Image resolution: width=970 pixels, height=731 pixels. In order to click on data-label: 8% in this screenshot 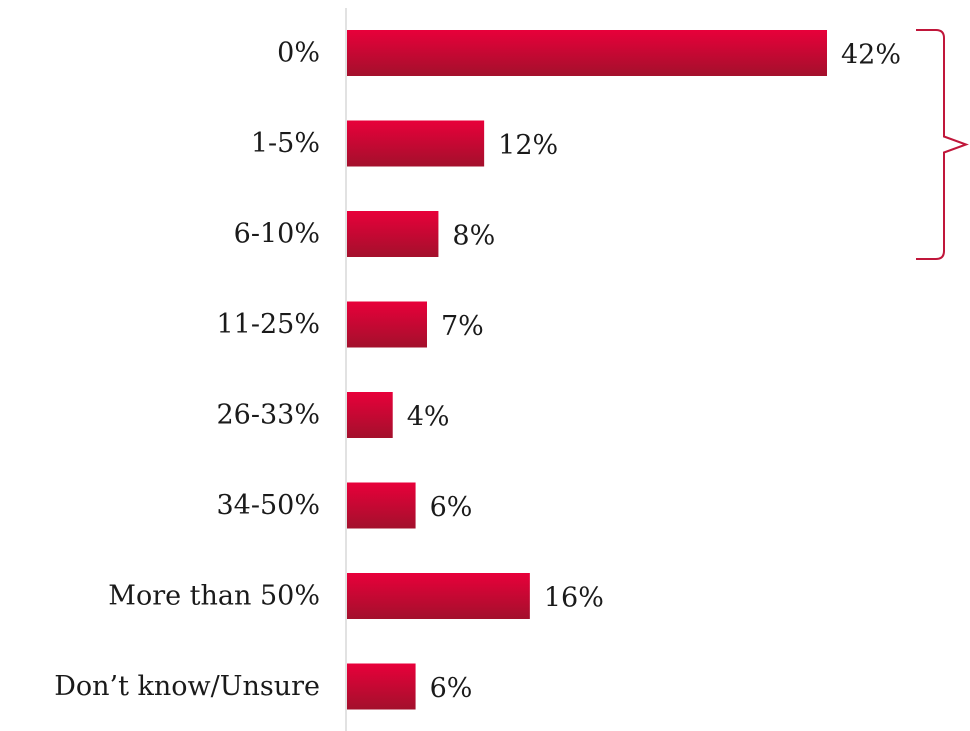, I will do `click(473, 236)`.